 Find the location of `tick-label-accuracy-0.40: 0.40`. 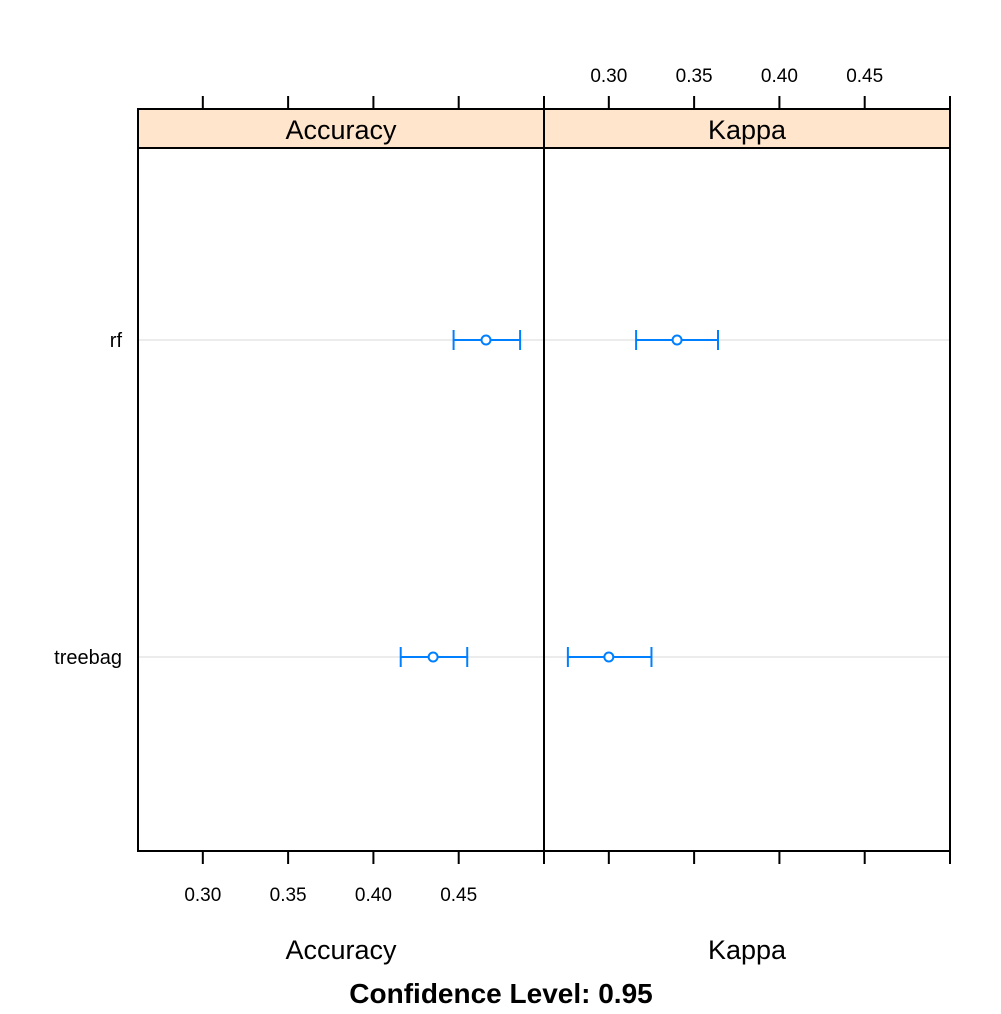

tick-label-accuracy-0.40: 0.40 is located at coordinates (373, 895).